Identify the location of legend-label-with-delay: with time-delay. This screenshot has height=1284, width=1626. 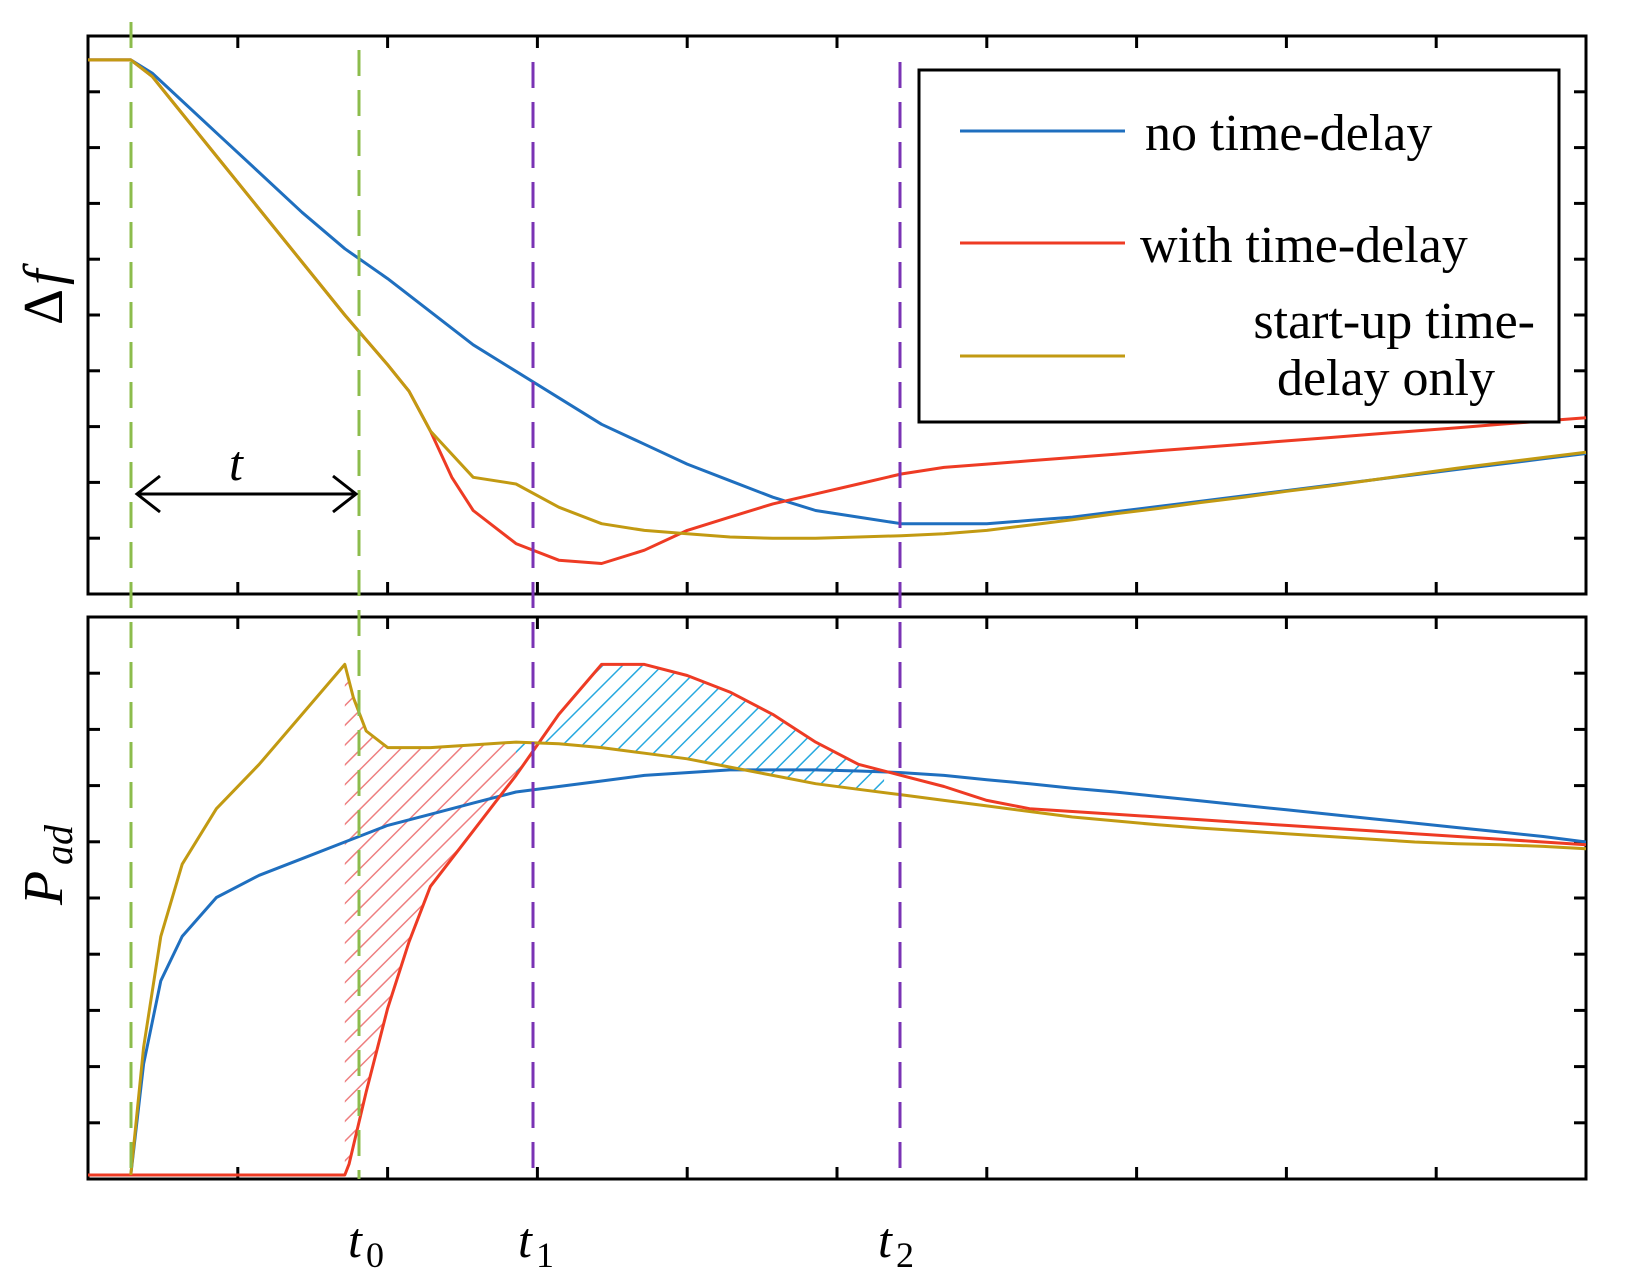
(1304, 245).